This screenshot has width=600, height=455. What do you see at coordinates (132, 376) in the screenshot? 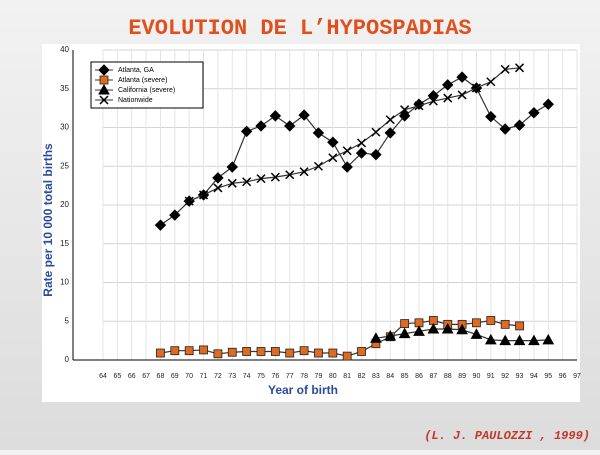
I see `x-tick-label: 66` at bounding box center [132, 376].